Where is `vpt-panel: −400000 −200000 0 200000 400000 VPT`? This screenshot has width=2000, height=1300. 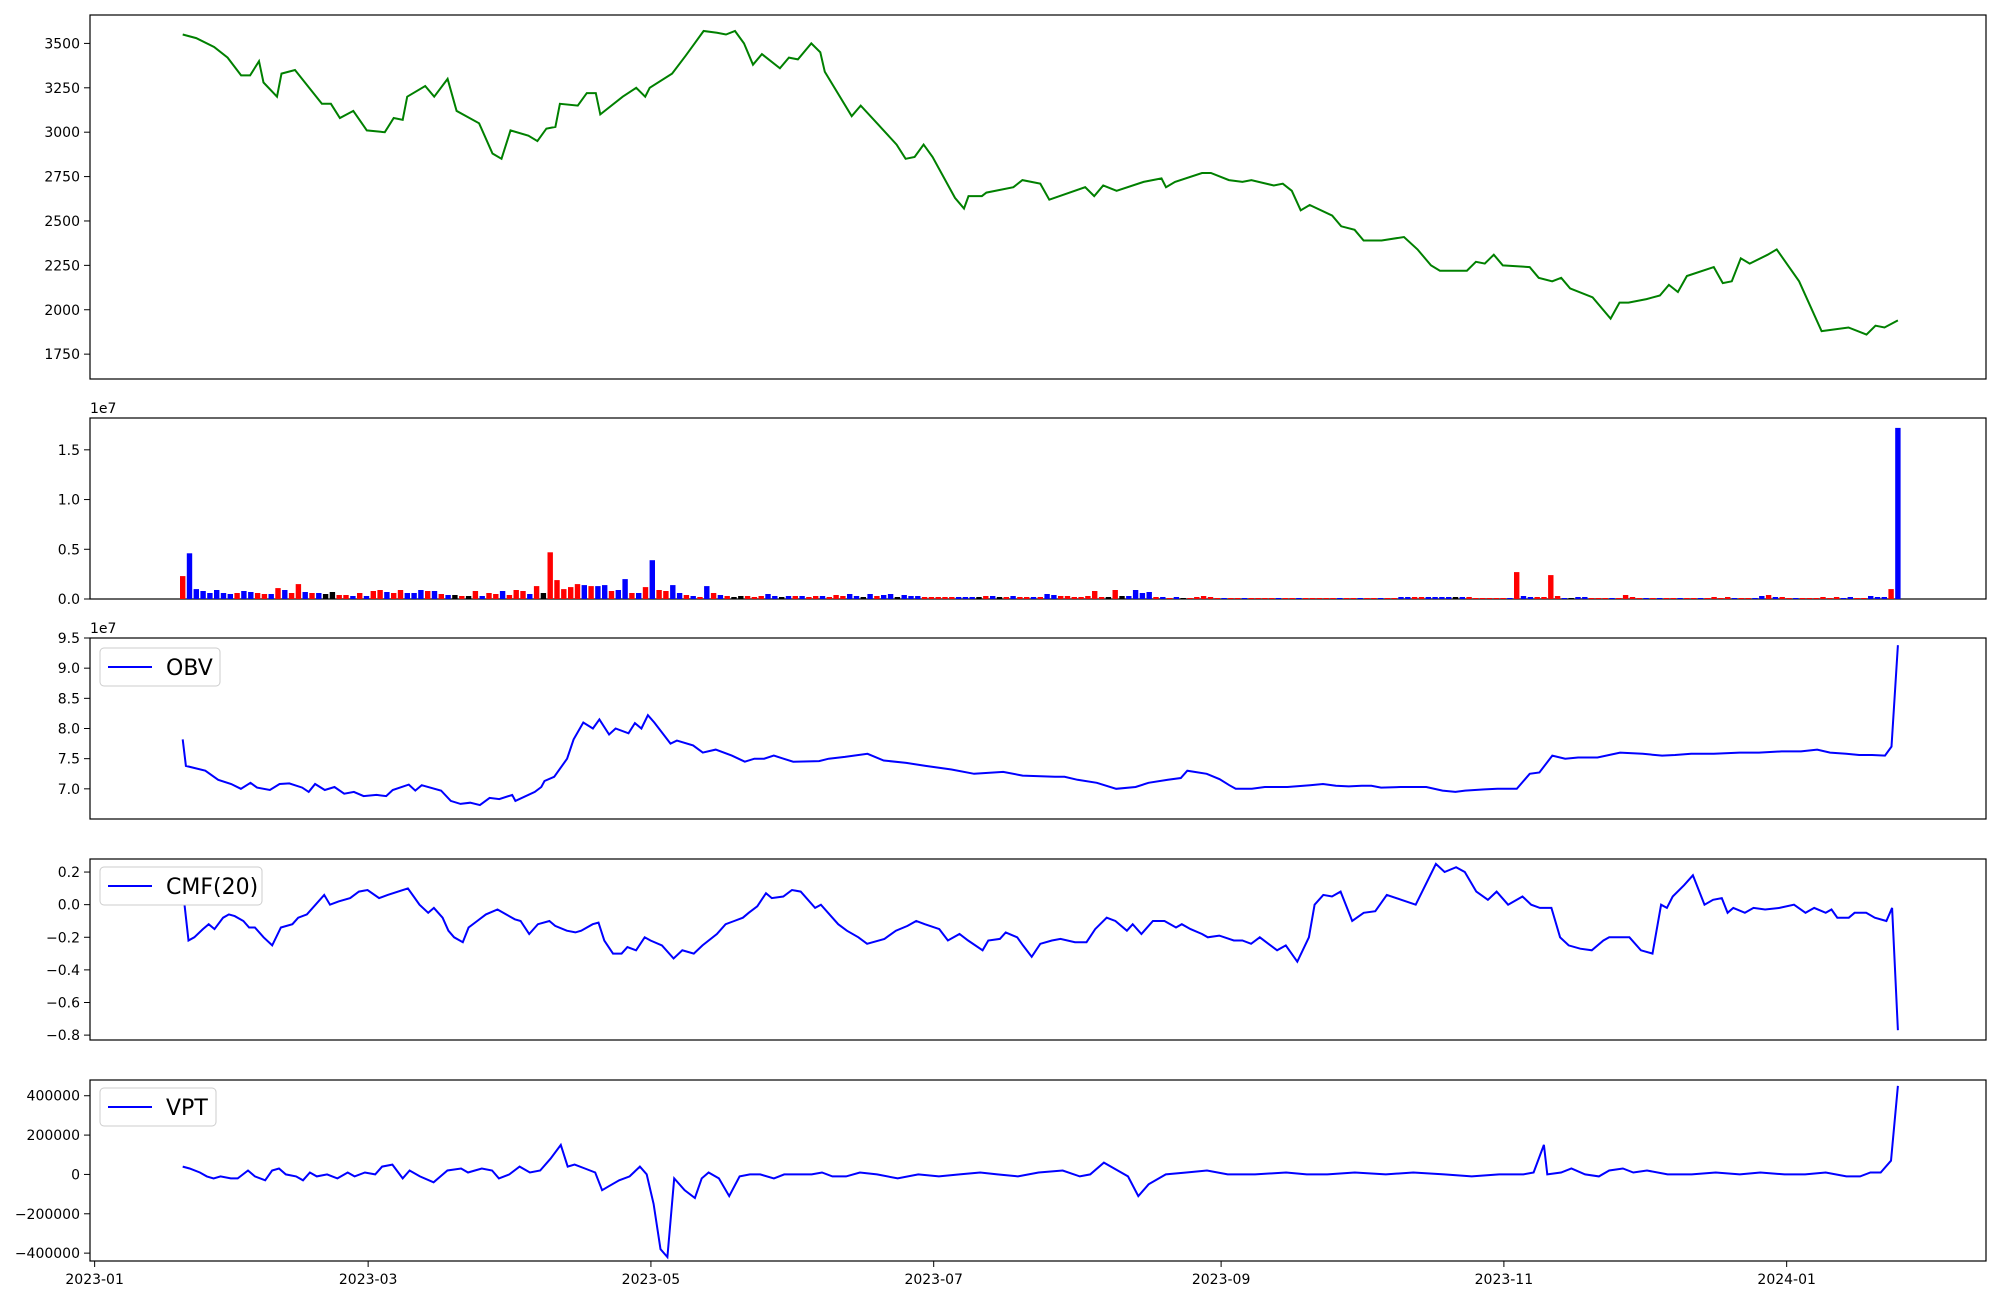
vpt-panel: −400000 −200000 0 200000 400000 VPT is located at coordinates (1001, 1170).